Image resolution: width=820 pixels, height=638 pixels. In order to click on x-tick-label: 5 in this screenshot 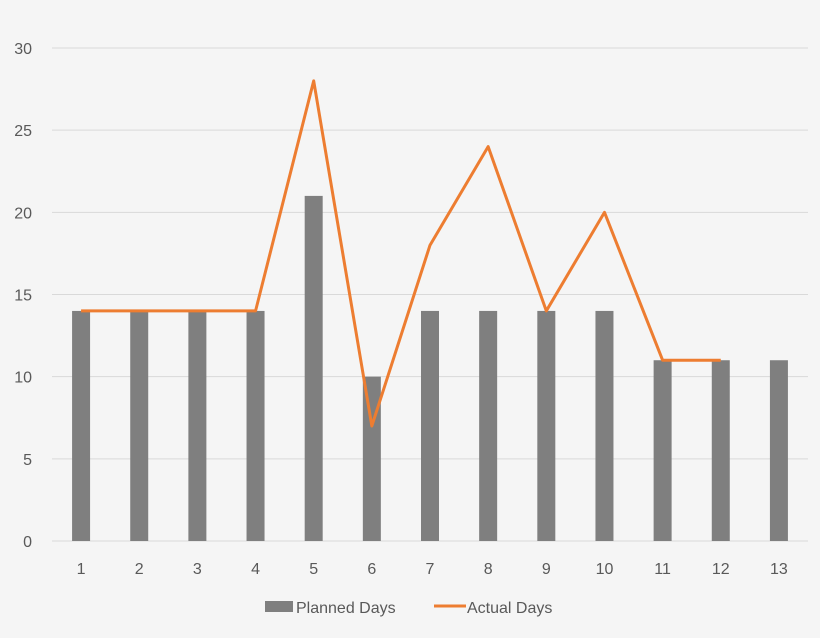, I will do `click(313, 569)`.